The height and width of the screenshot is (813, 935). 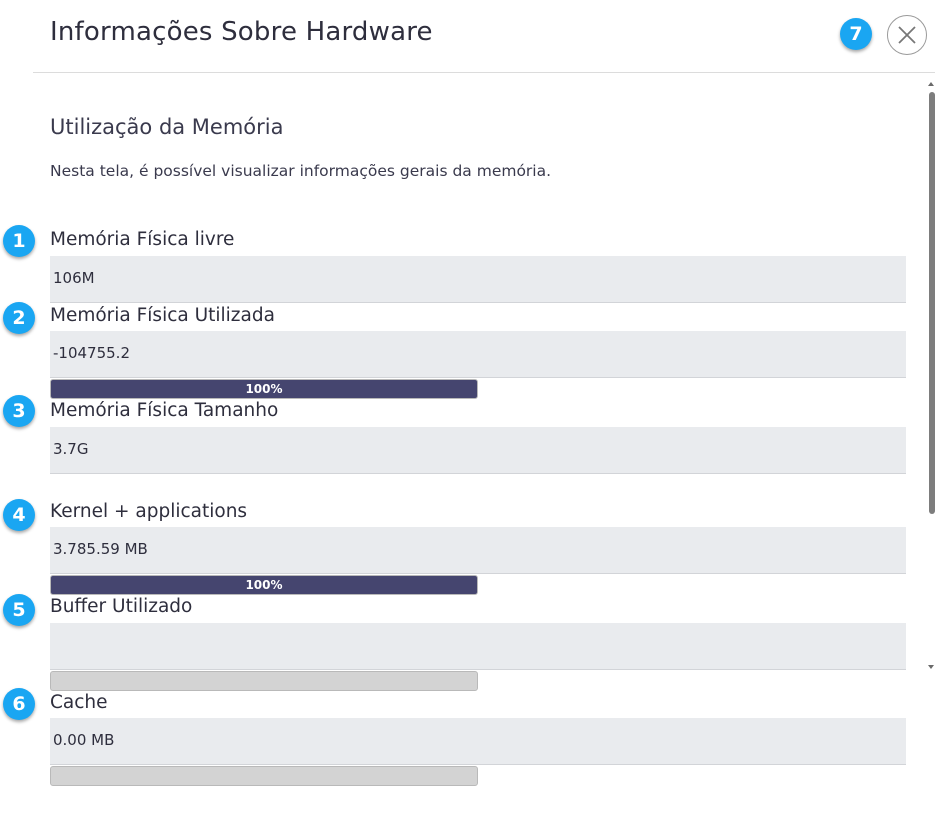 I want to click on scroll-down-arrow-icon, so click(x=931, y=667).